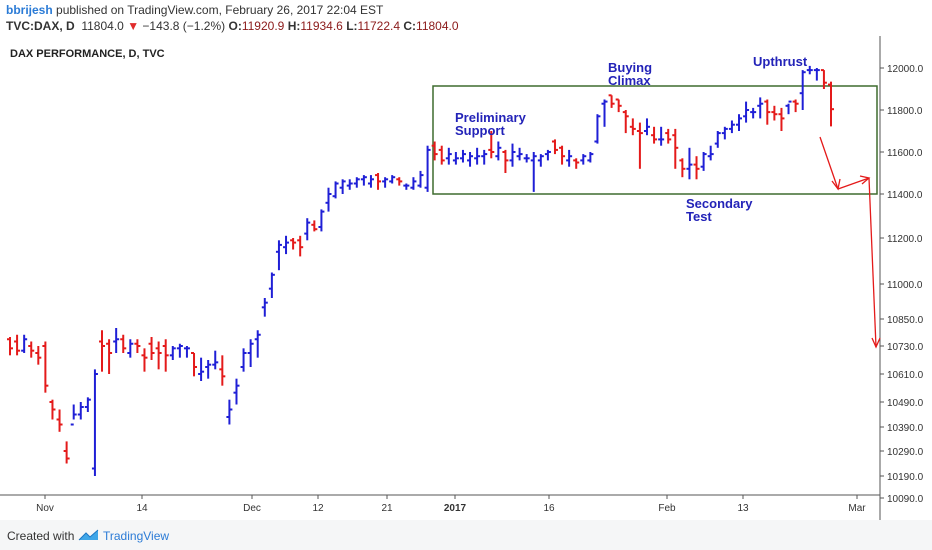 The width and height of the screenshot is (932, 550). Describe the element at coordinates (549, 508) in the screenshot. I see `time-tick-label: 16` at that location.